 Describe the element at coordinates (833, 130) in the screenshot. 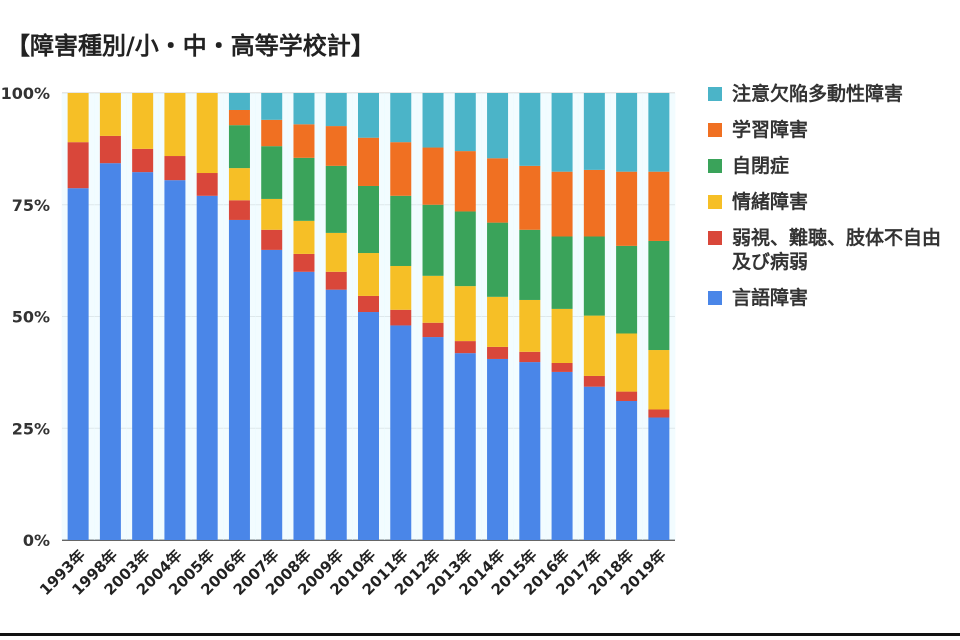

I see `legend-item: 学習障害` at that location.